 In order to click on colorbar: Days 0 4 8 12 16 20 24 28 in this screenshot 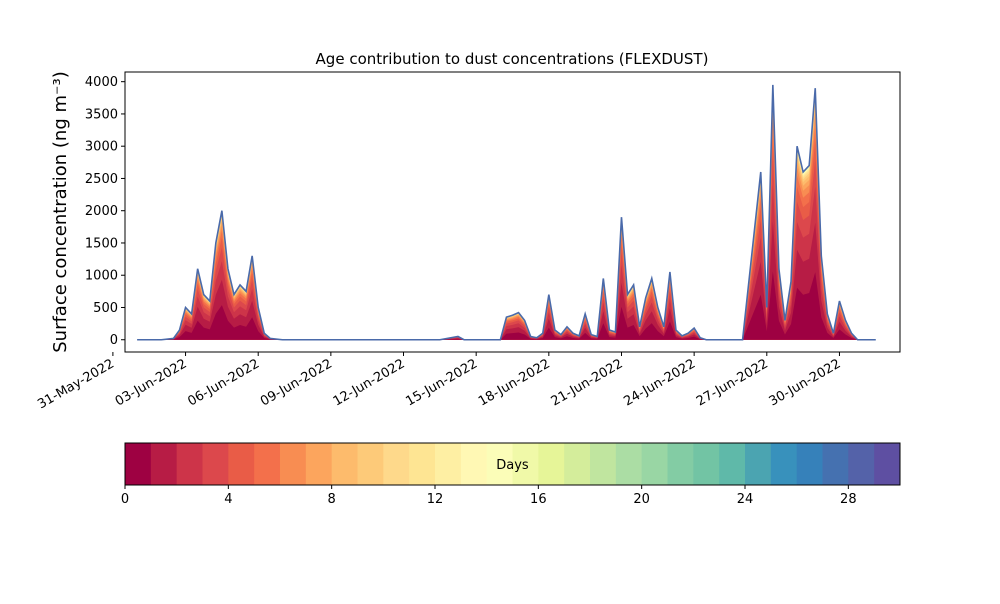, I will do `click(511, 474)`.